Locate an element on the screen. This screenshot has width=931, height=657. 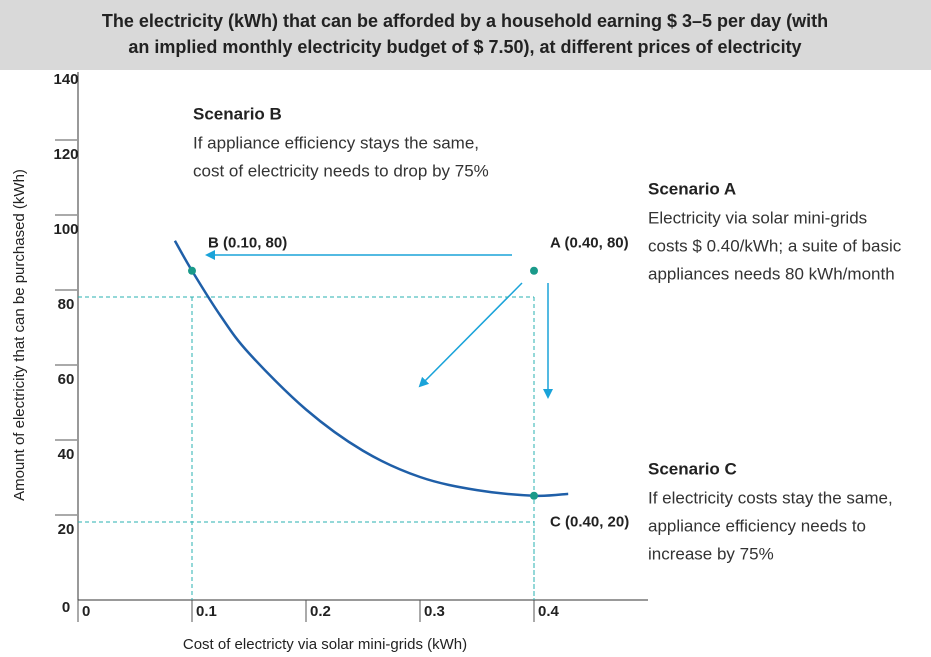
point-label: C (0.40, 20) is located at coordinates (589, 522).